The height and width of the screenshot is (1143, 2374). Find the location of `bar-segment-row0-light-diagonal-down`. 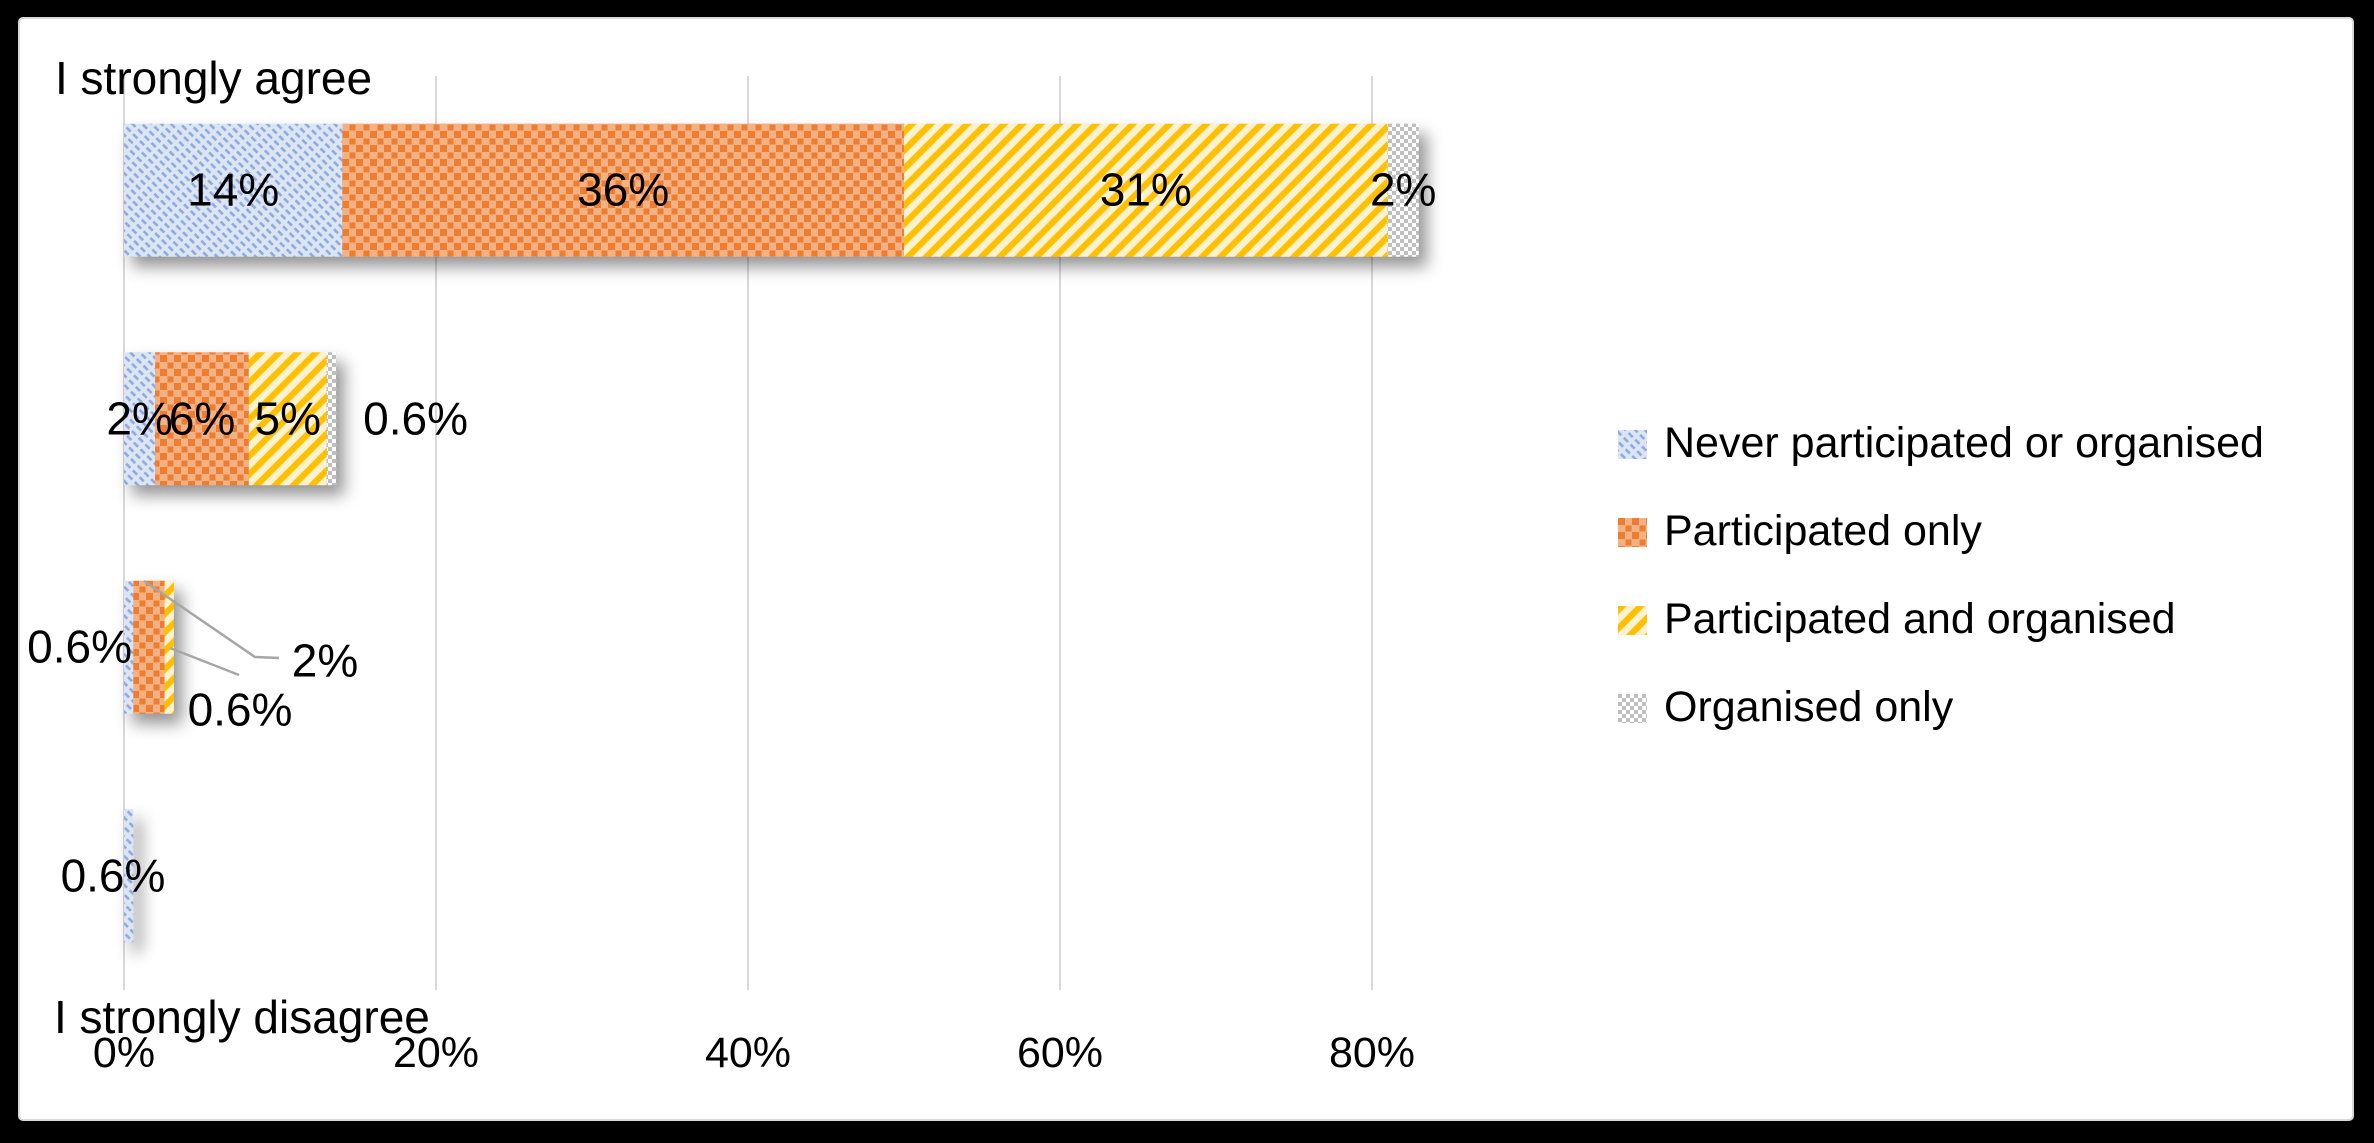

bar-segment-row0-light-diagonal-down is located at coordinates (233, 190).